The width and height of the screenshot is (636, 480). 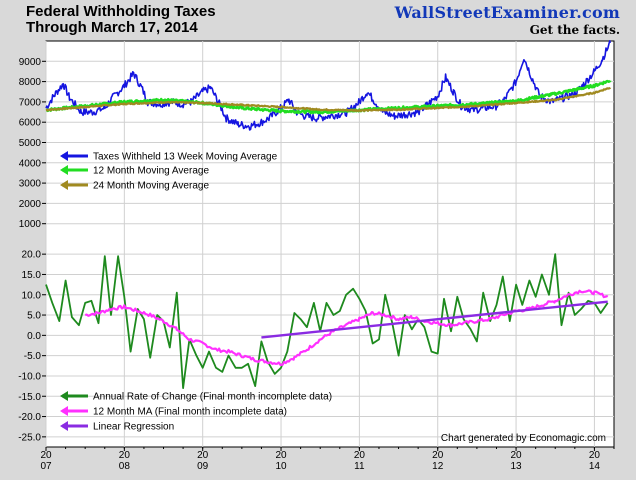 What do you see at coordinates (30, 62) in the screenshot?
I see `upper-y-tick-label: 9000` at bounding box center [30, 62].